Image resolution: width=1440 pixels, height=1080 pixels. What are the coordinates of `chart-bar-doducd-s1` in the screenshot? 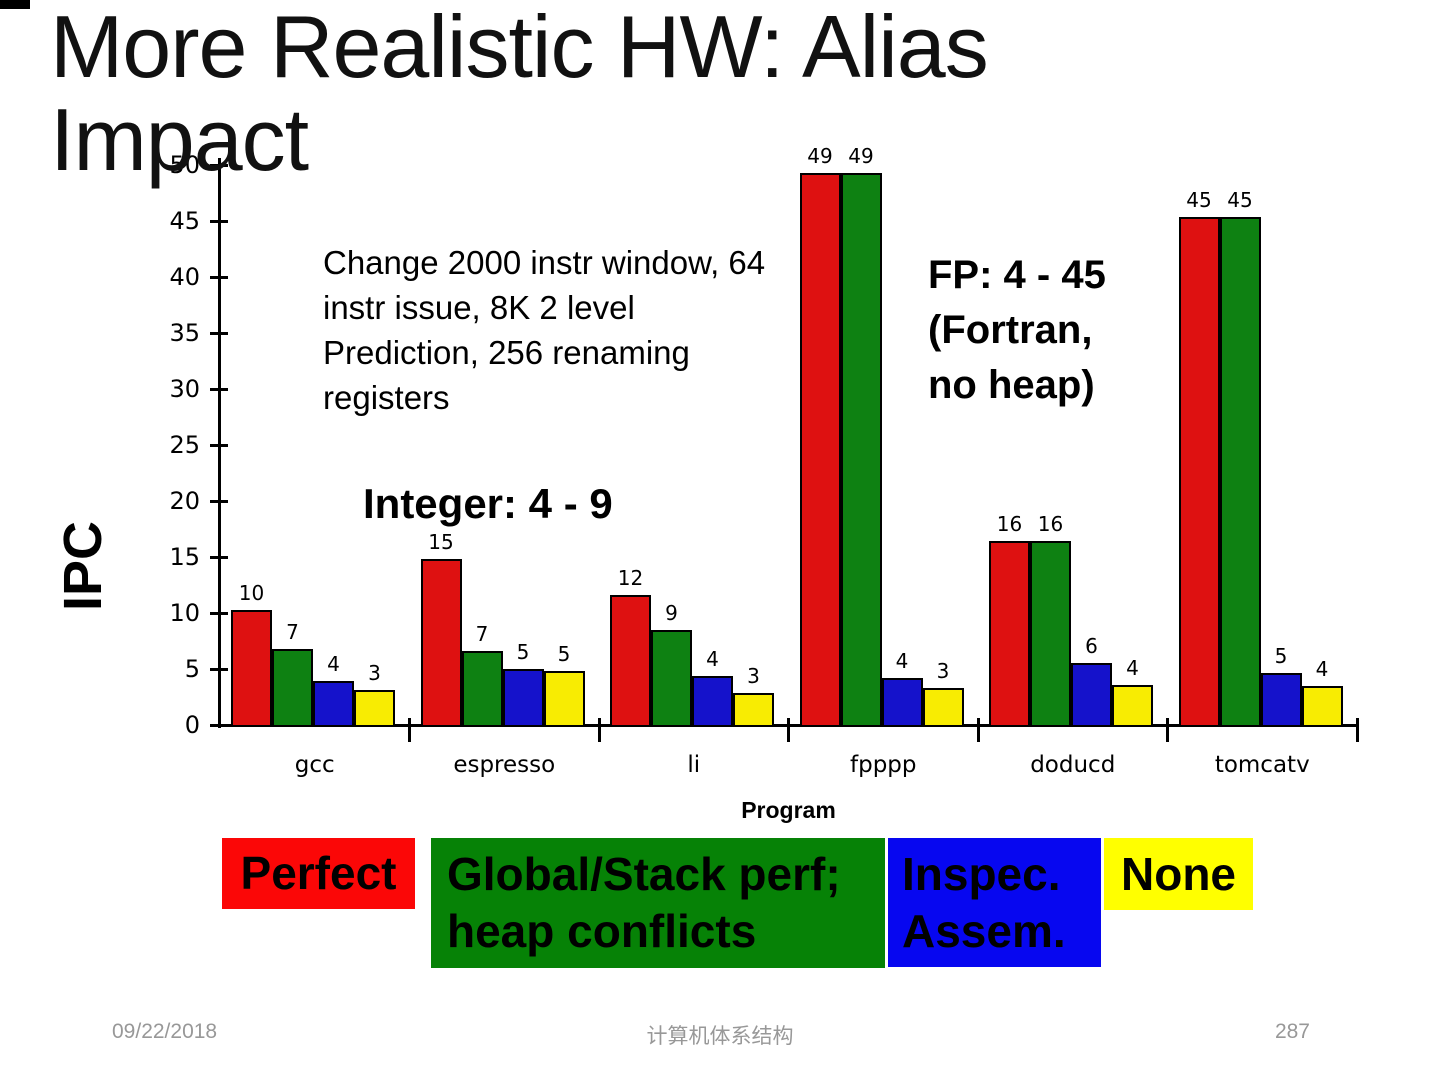 It's located at (1050, 634).